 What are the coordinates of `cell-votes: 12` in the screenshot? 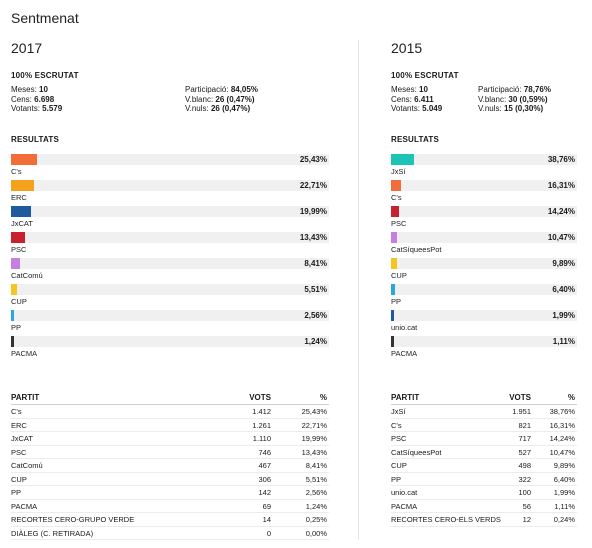 It's located at (526, 519).